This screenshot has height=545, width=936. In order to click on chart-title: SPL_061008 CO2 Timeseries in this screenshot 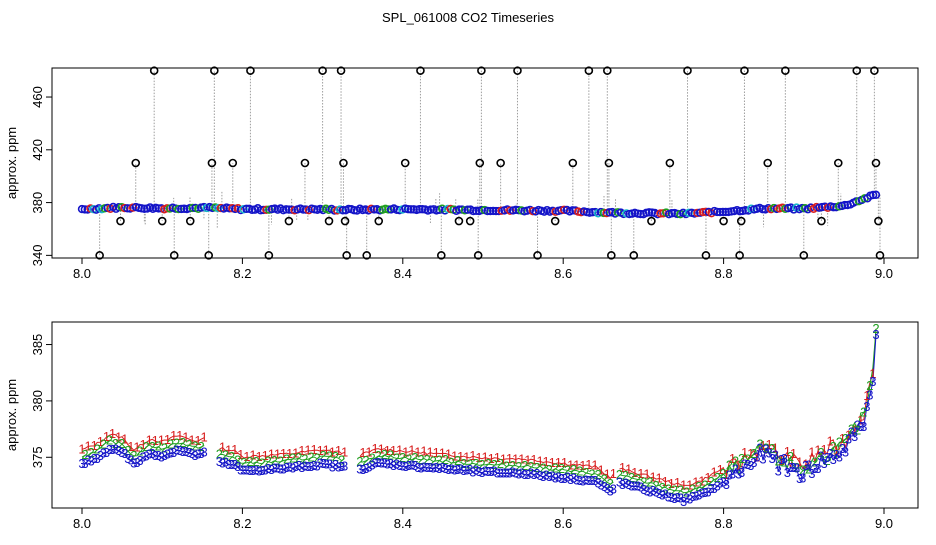, I will do `click(468, 17)`.